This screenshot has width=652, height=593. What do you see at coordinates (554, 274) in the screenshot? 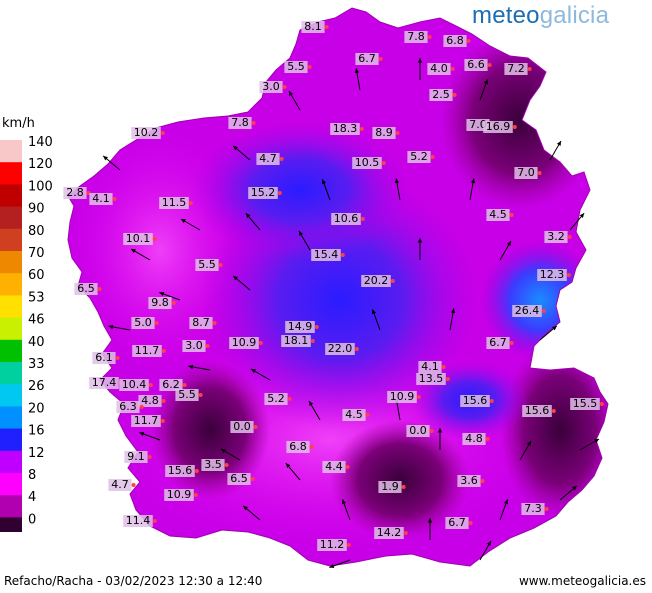
I see `station-reading: 12.3` at bounding box center [554, 274].